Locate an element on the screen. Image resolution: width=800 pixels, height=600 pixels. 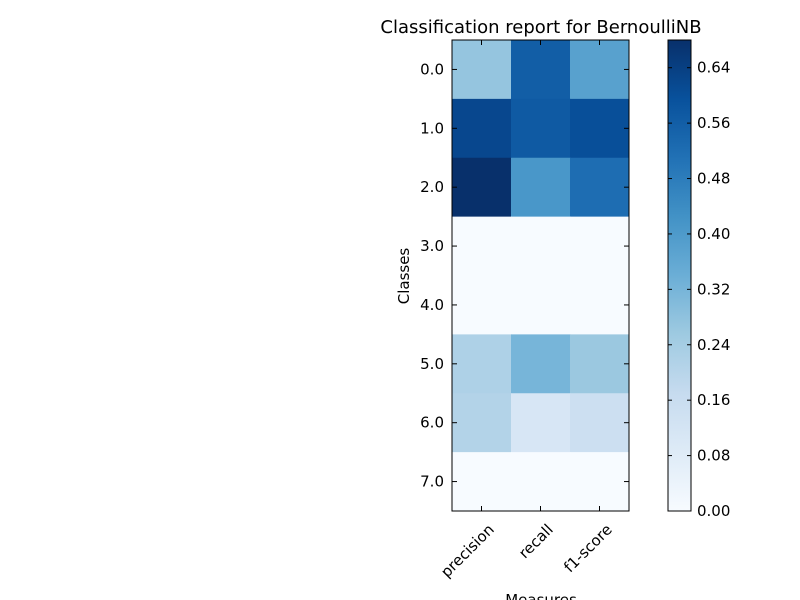
colorbar-tick-label: 0.16 is located at coordinates (713, 400).